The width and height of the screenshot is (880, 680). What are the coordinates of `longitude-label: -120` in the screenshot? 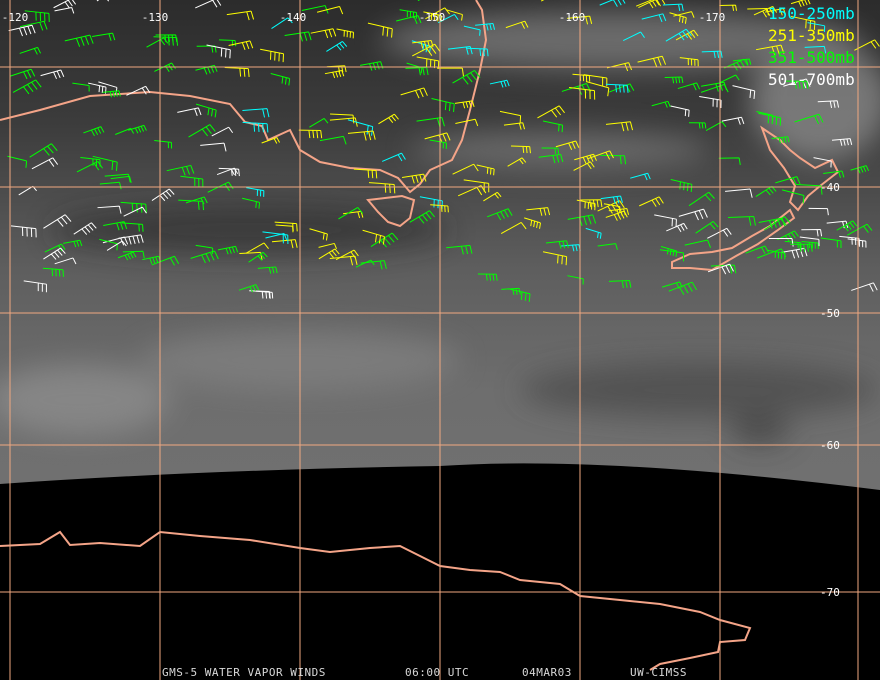 It's located at (15, 17).